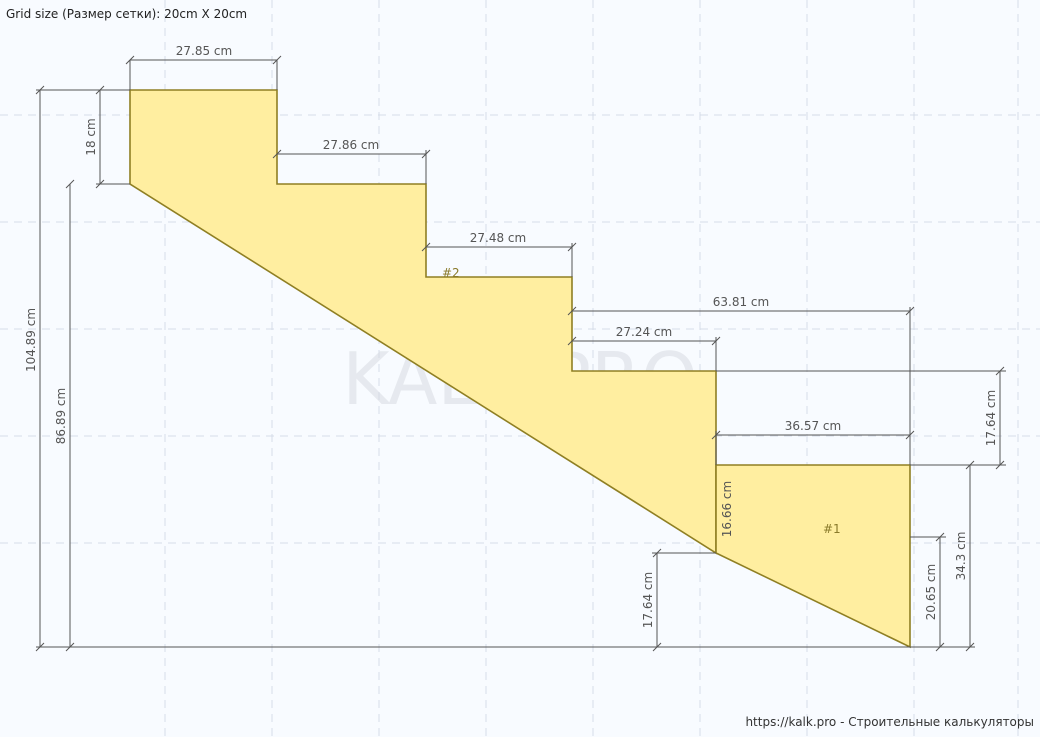  What do you see at coordinates (961, 556) in the screenshot?
I see `dim-landing-height: 34.3 cm` at bounding box center [961, 556].